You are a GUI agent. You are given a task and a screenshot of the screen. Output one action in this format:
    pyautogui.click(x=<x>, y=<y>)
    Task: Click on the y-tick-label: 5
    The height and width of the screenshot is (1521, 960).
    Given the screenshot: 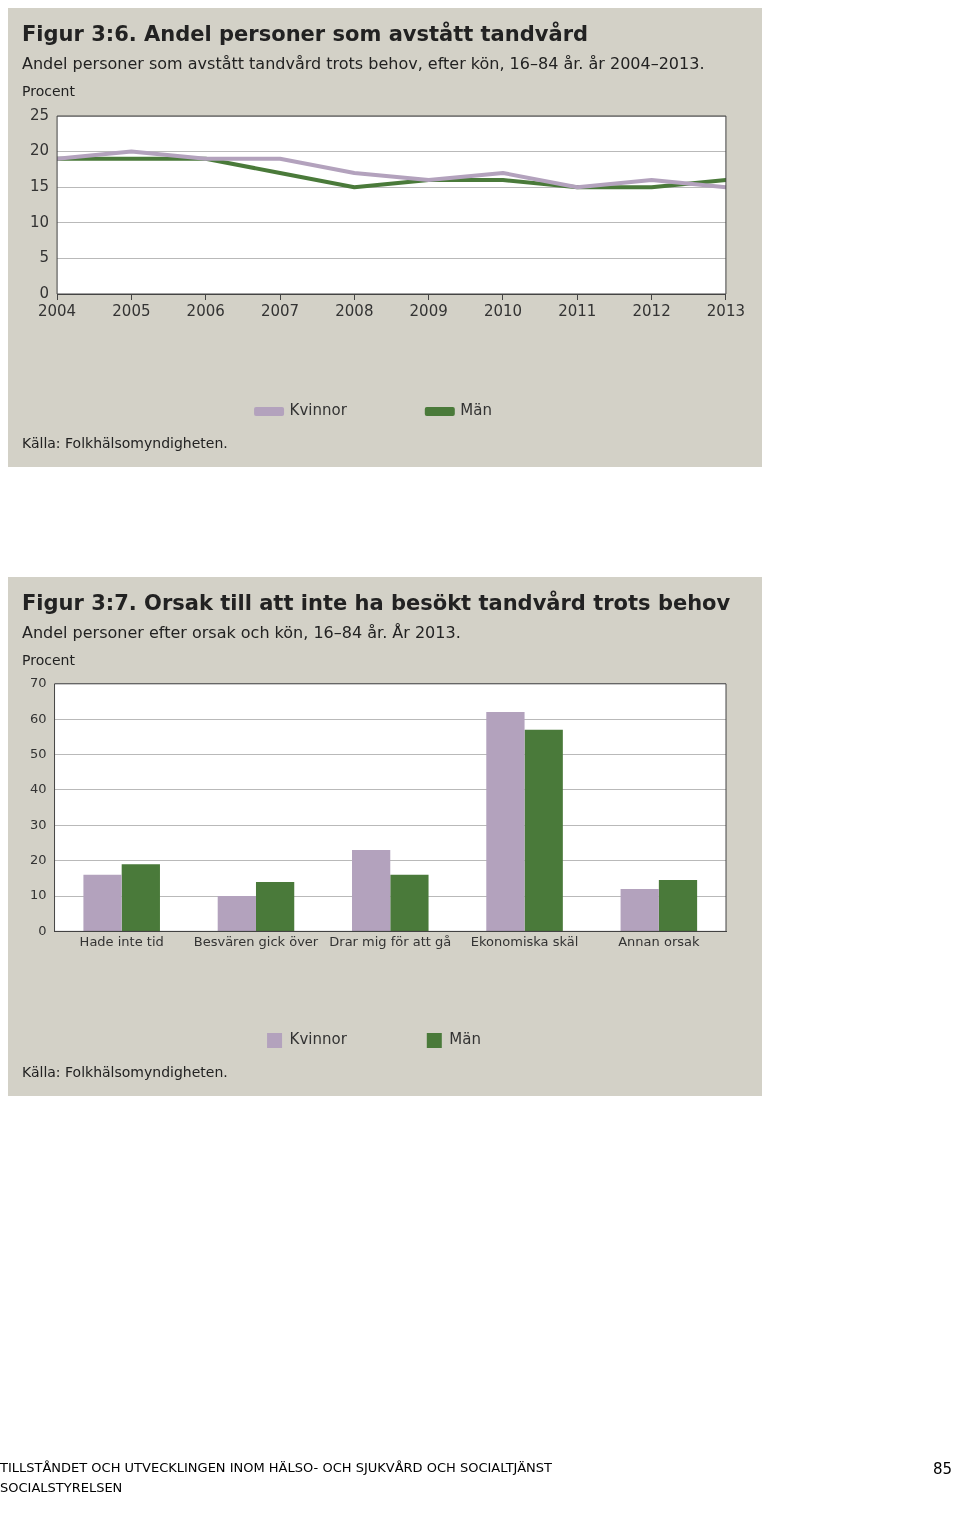 What is the action you would take?
    pyautogui.click(x=44, y=257)
    